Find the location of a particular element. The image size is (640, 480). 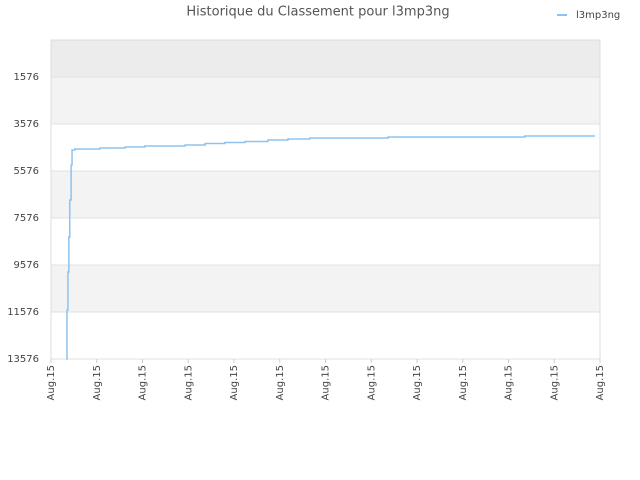

y-tick-label: 1576 is located at coordinates (26, 77).